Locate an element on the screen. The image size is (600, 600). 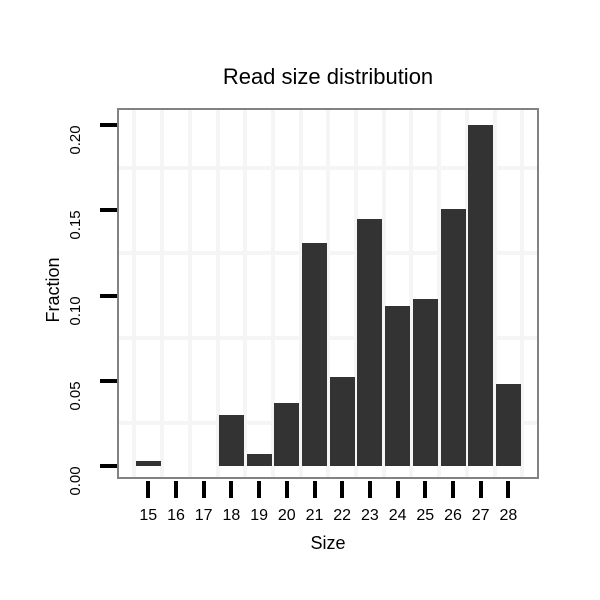
x-tick-label: 26 is located at coordinates (453, 515).